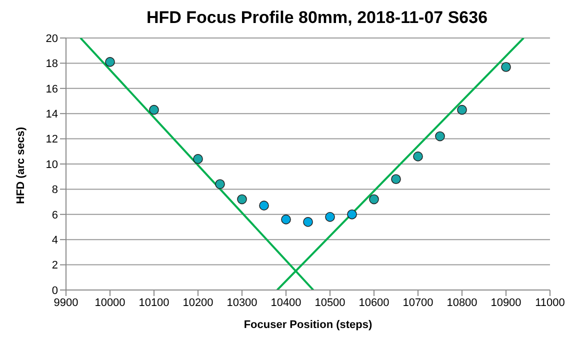 This screenshot has height=340, width=574. I want to click on y-tick-label: 0, so click(55, 290).